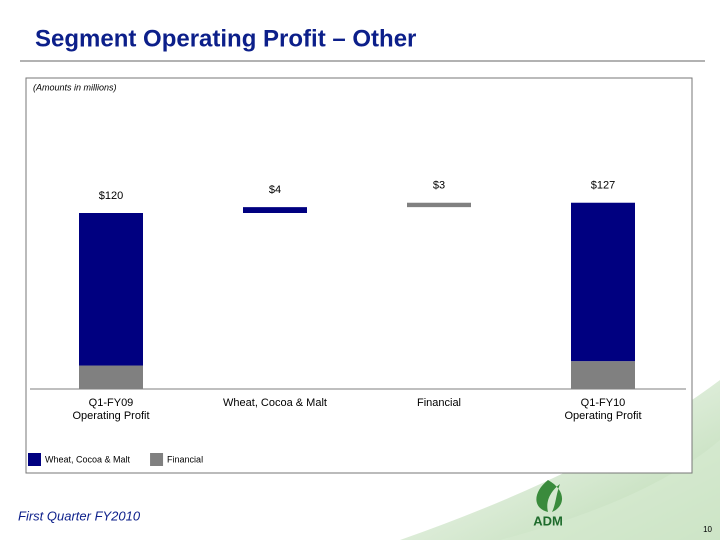  What do you see at coordinates (549, 496) in the screenshot?
I see `logo-leaf` at bounding box center [549, 496].